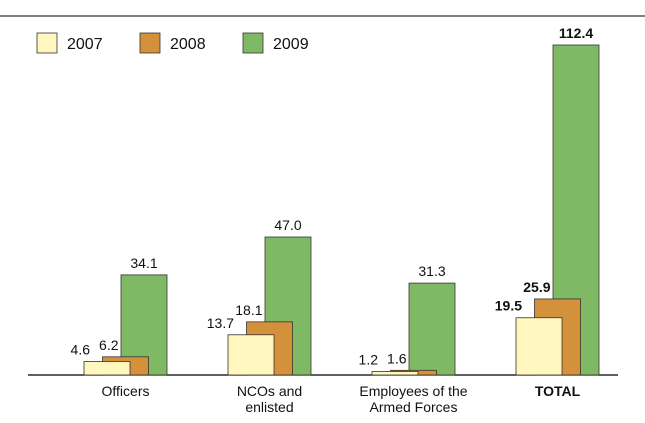 The width and height of the screenshot is (645, 423). I want to click on value-label: 1.6, so click(397, 358).